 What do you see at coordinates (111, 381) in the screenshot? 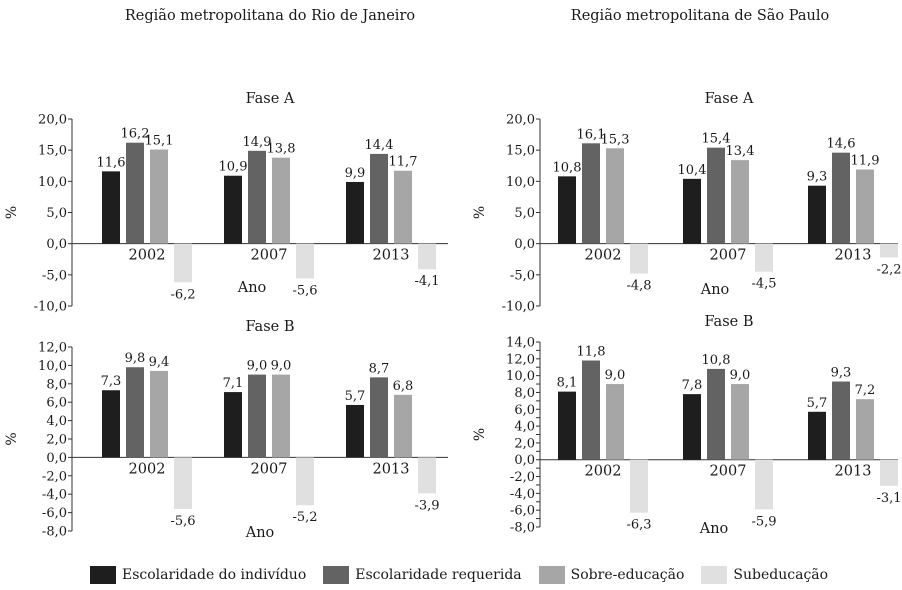
I see `data-label: 7,3` at bounding box center [111, 381].